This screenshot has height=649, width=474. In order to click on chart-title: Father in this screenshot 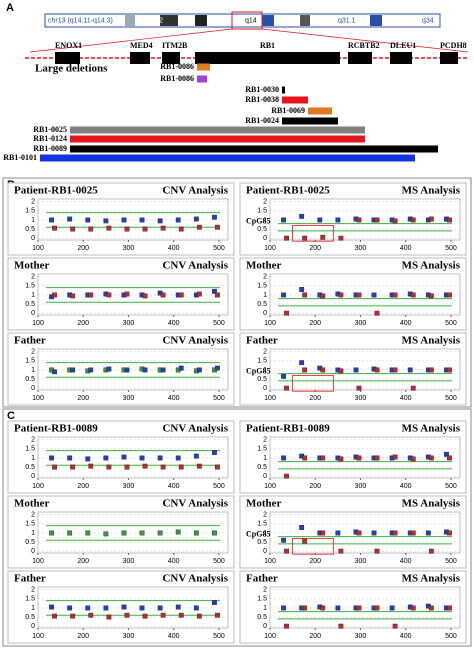, I will do `click(262, 579)`.